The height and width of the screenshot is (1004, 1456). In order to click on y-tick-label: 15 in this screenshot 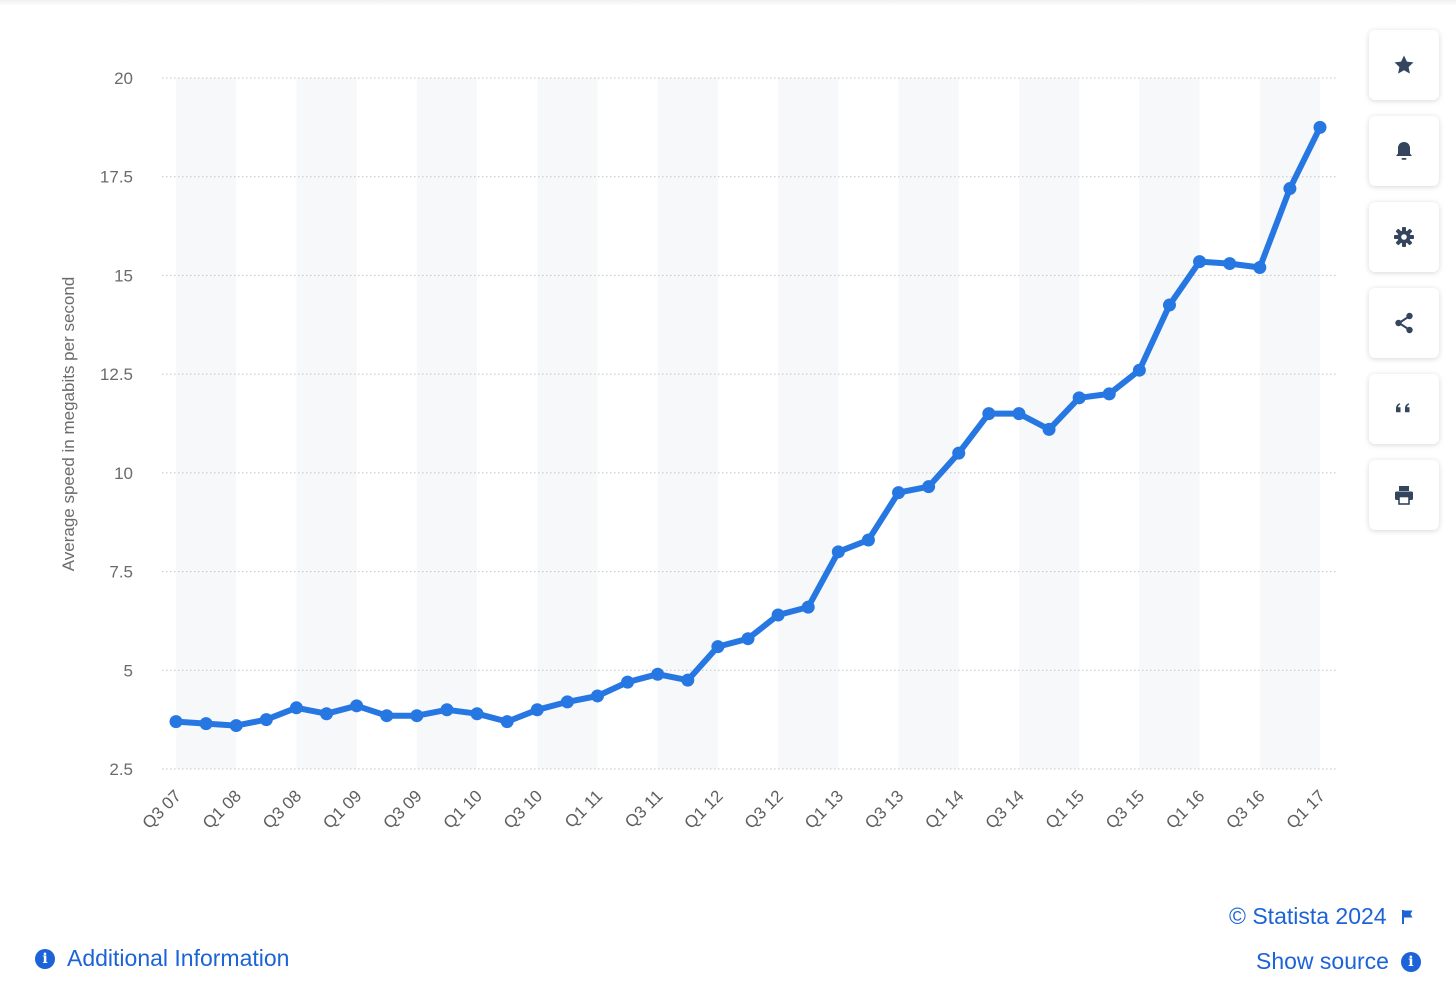, I will do `click(123, 275)`.